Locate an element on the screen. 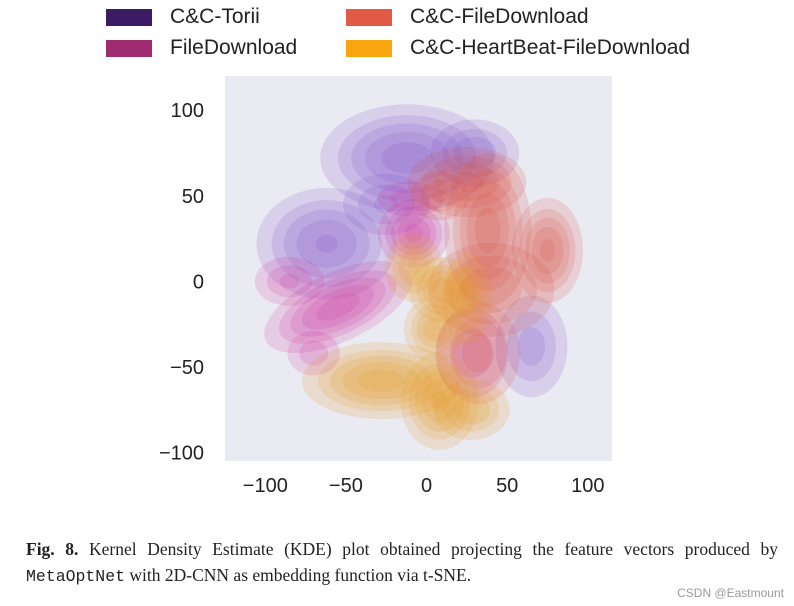 The image size is (794, 606). watermark: CSDN @Eastmount is located at coordinates (730, 593).